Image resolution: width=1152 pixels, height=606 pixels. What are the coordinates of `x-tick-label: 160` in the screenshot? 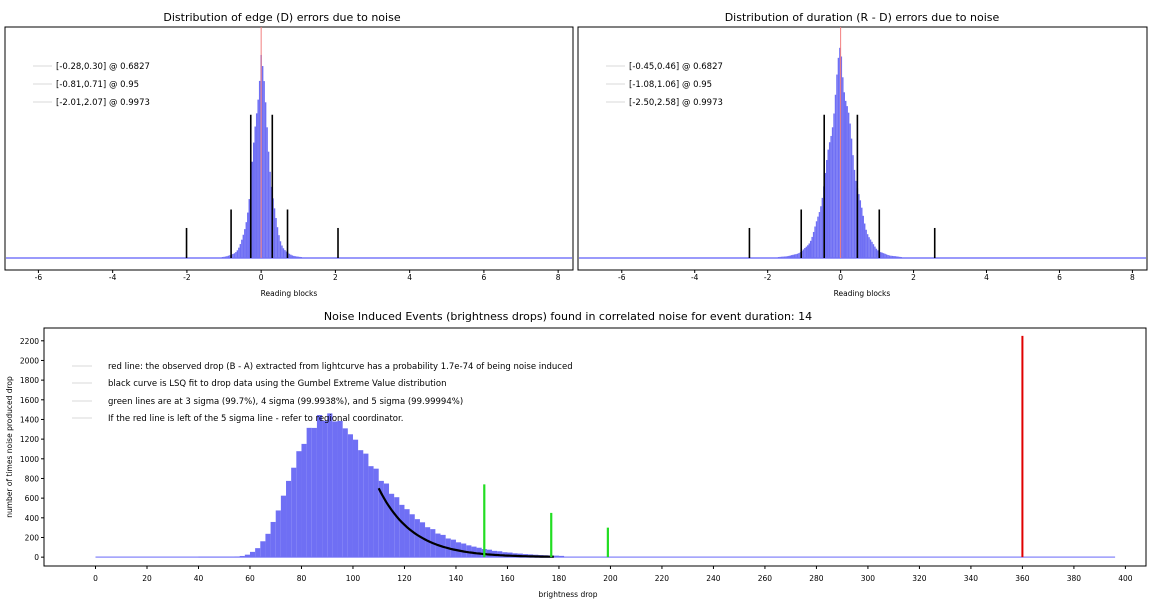 It's located at (507, 578).